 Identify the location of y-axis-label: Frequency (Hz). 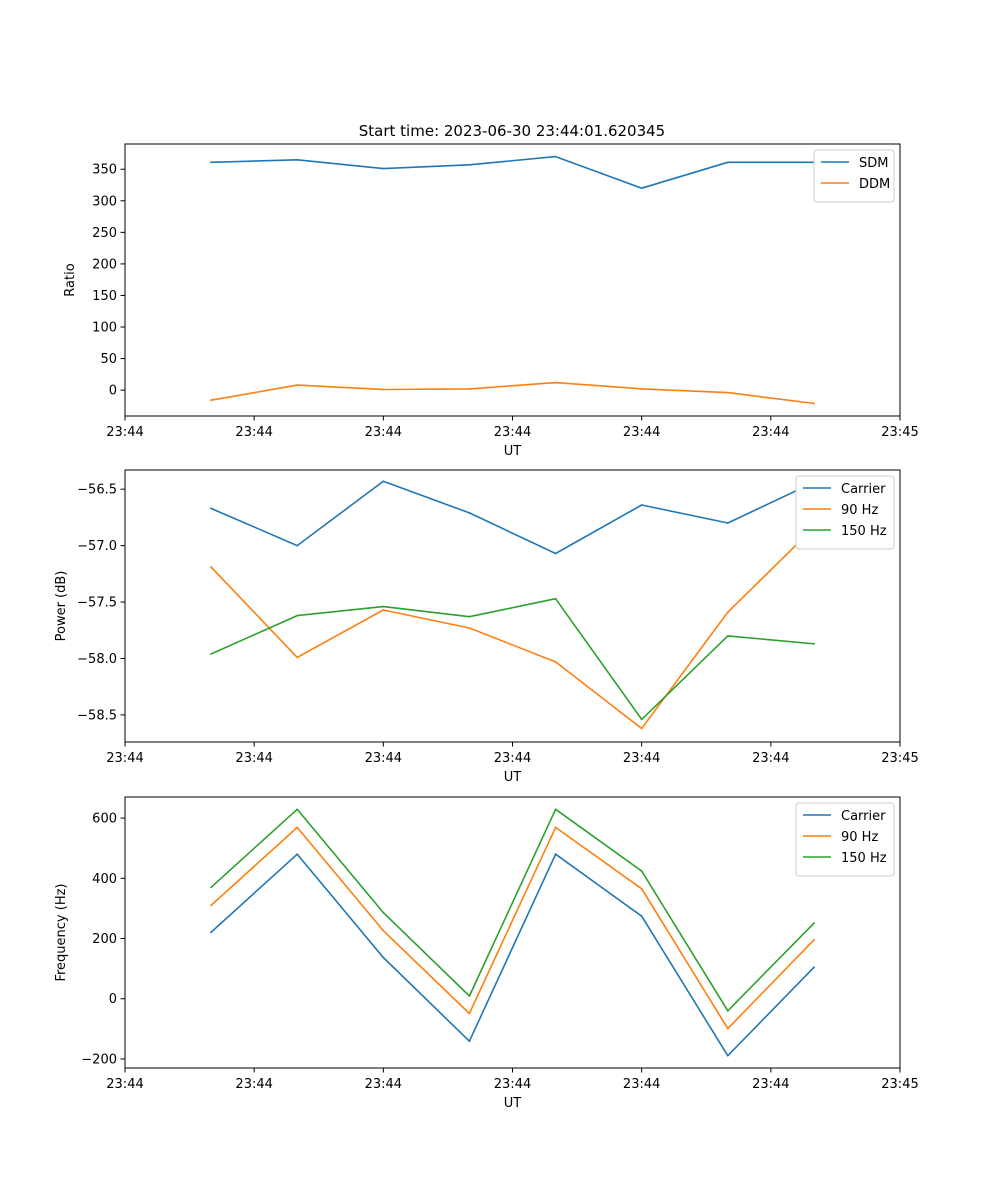
(61, 932).